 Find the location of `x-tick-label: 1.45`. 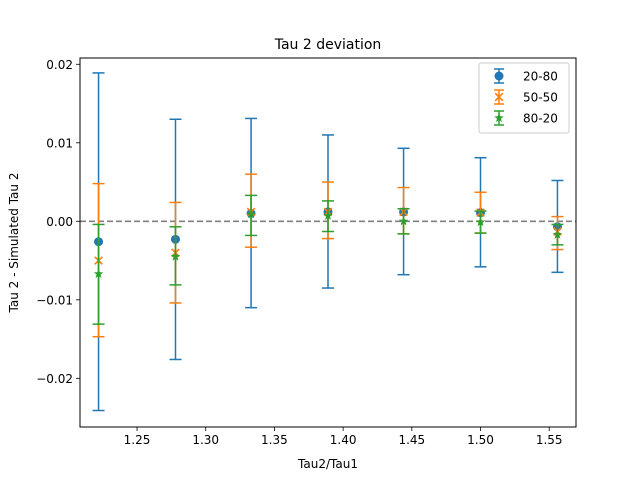

x-tick-label: 1.45 is located at coordinates (411, 440).